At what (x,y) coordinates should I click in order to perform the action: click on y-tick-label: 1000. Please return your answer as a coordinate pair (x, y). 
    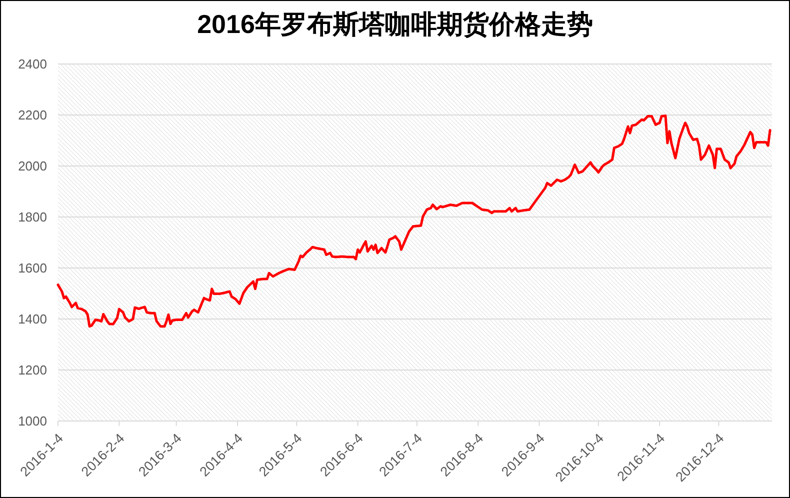
    Looking at the image, I should click on (32, 421).